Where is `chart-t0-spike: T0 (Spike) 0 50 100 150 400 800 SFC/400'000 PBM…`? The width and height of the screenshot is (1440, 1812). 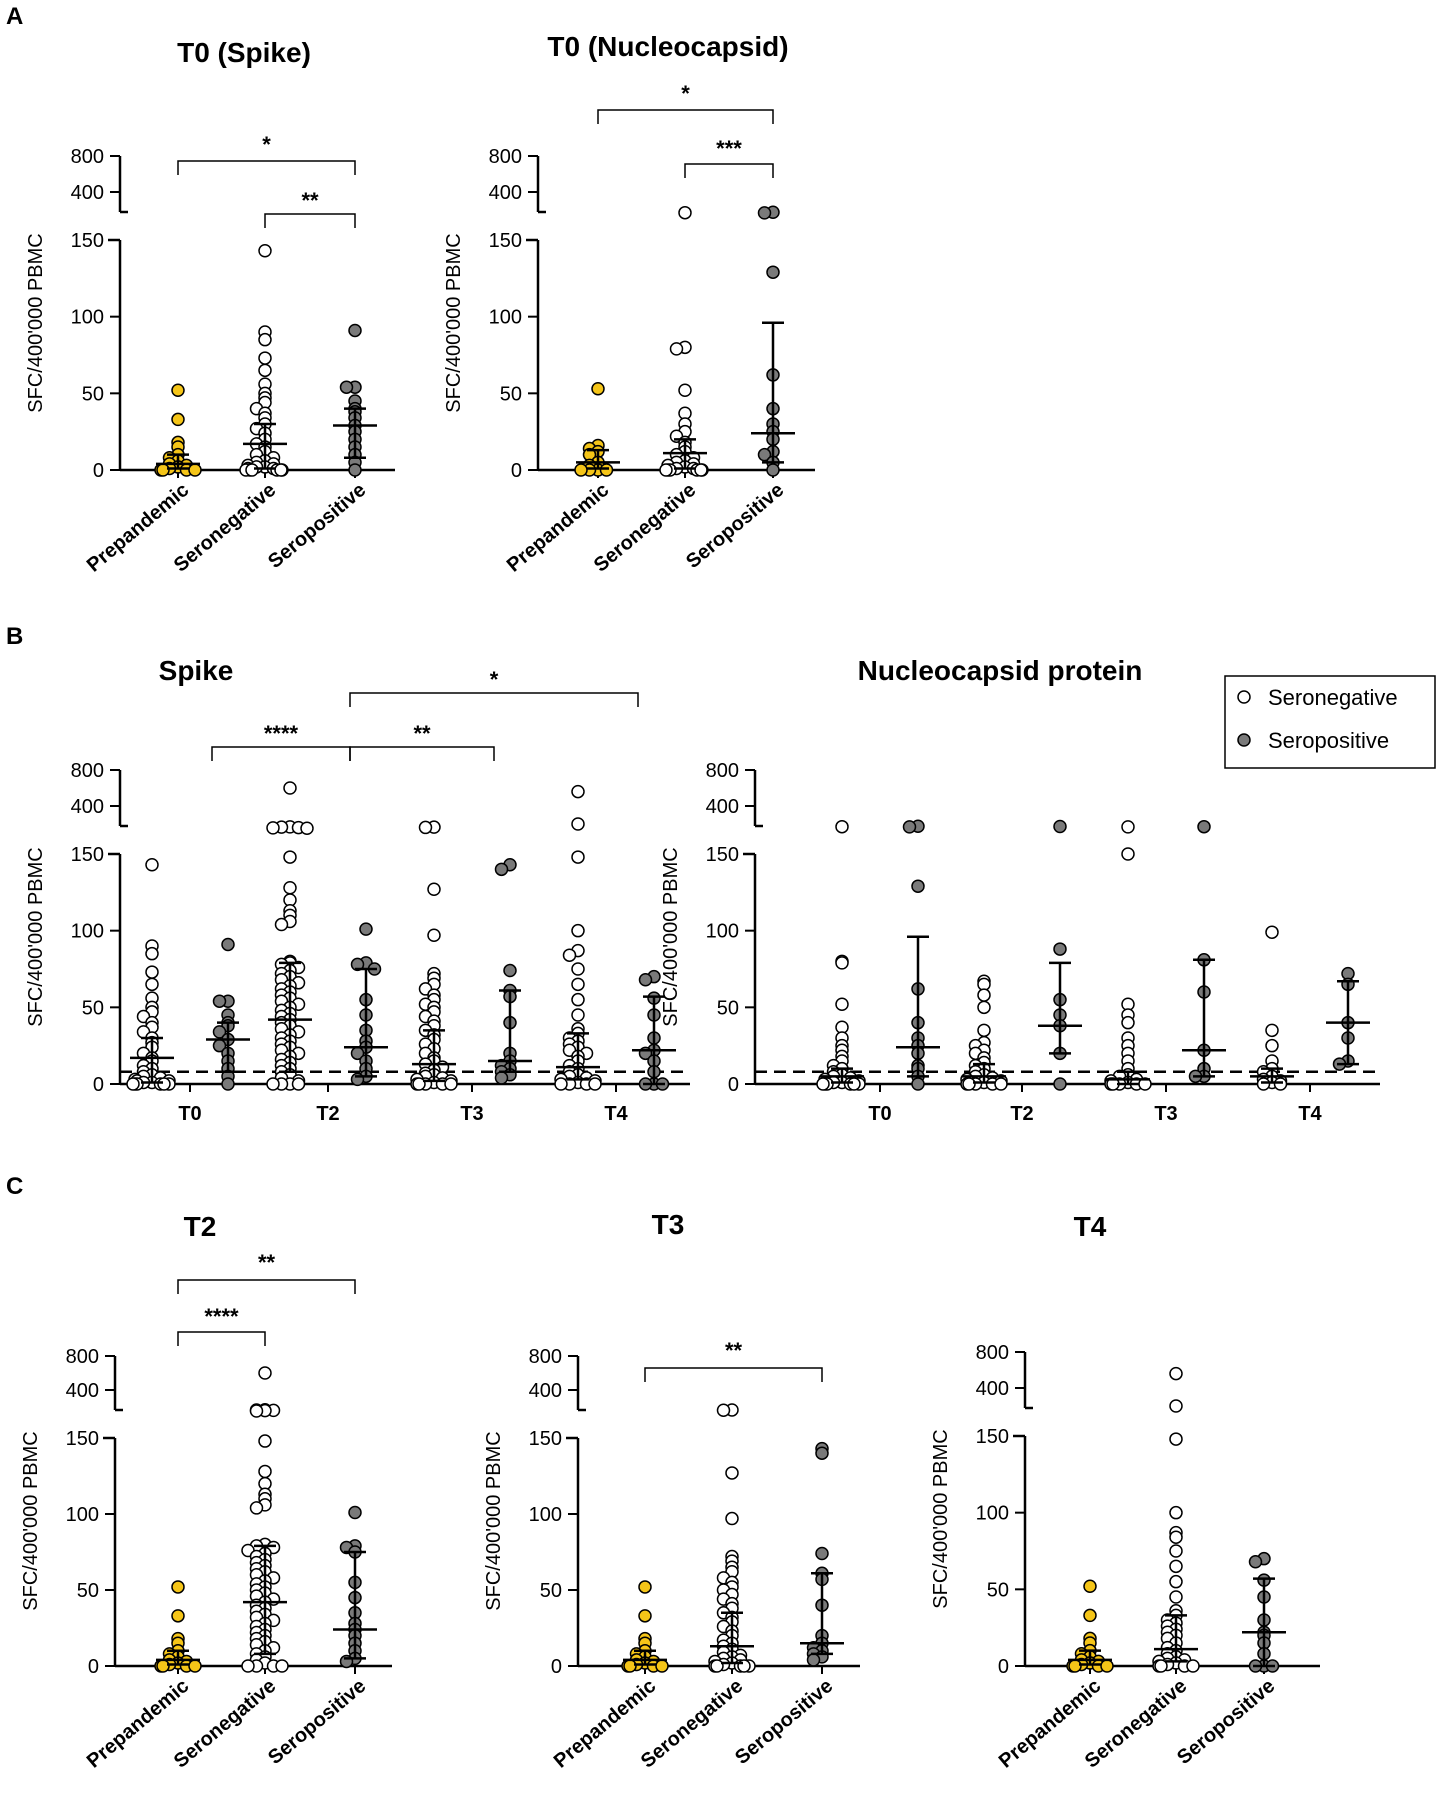
chart-t0-spike: T0 (Spike) 0 50 100 150 400 800 SFC/400'000 PBM… is located at coordinates (210, 307).